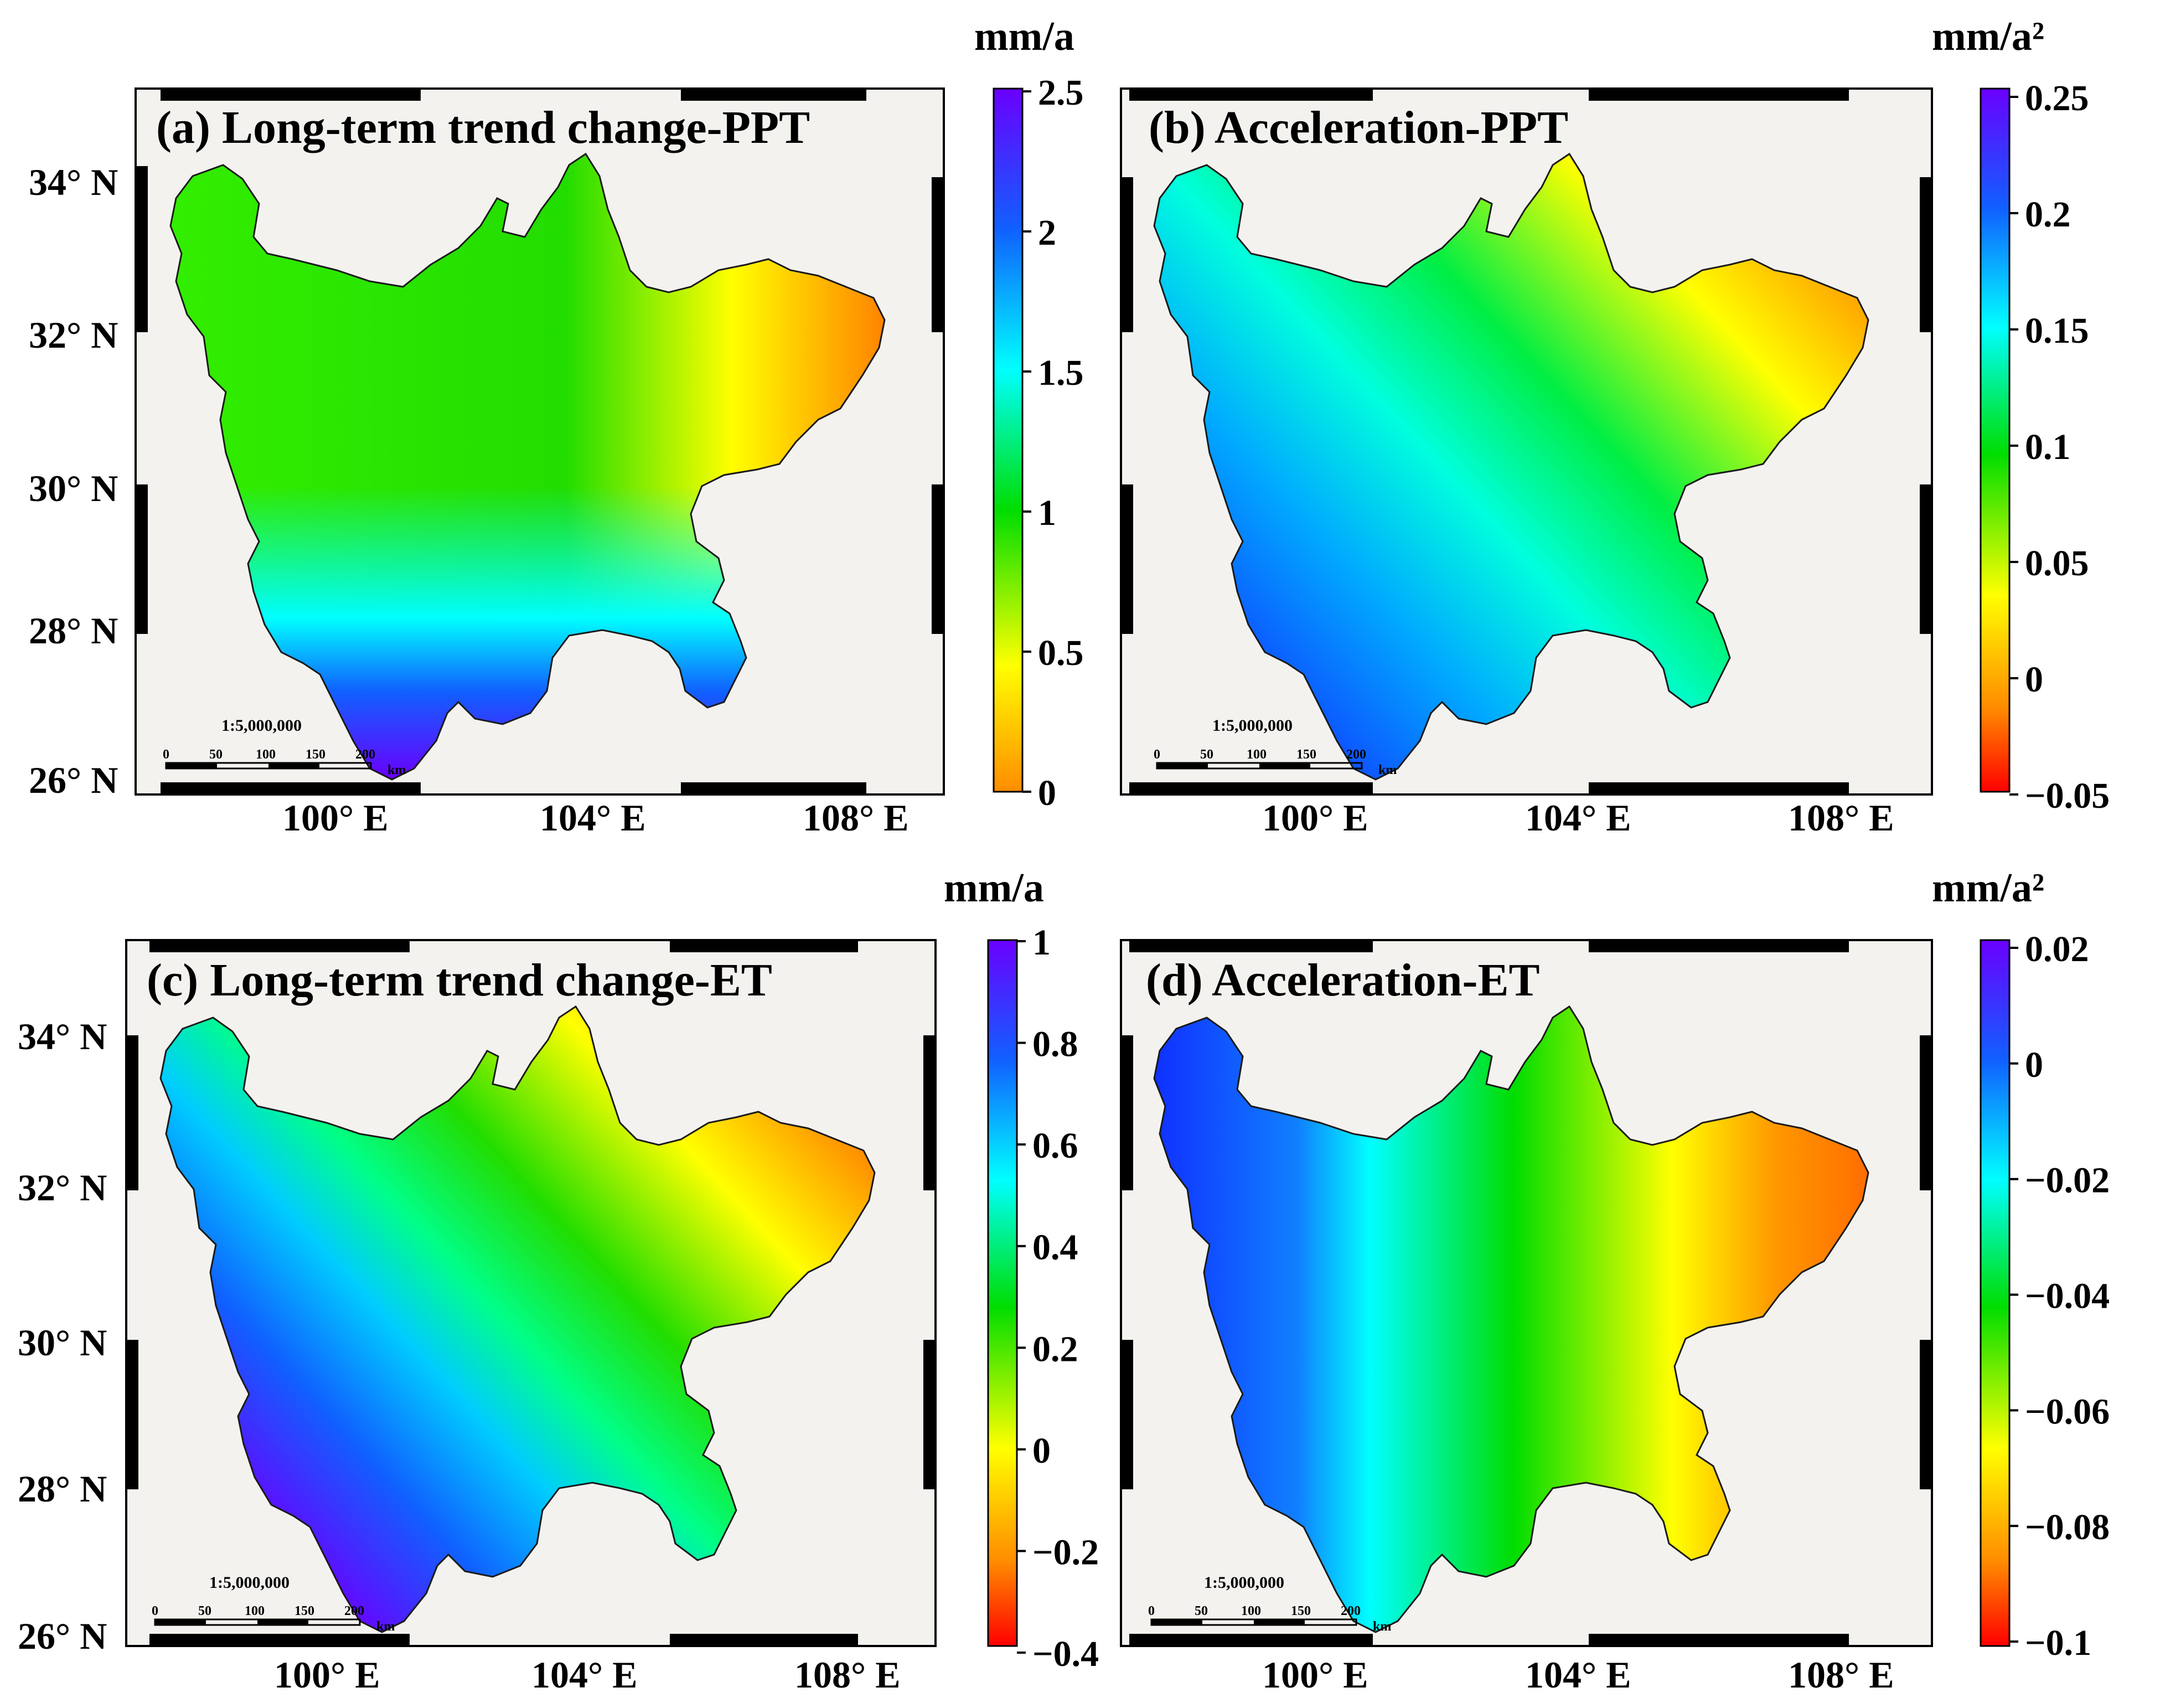  What do you see at coordinates (483, 128) in the screenshot?
I see `panel-title-a: (a) Long-term trend change-PPT` at bounding box center [483, 128].